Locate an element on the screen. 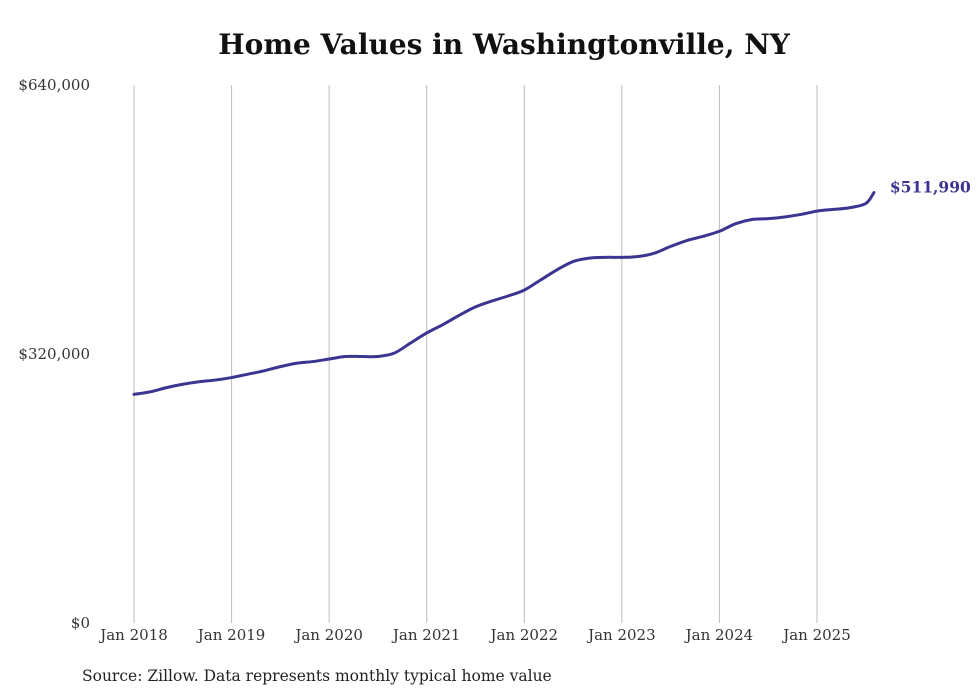 Image resolution: width=980 pixels, height=699 pixels. x-tick-label: Jan 2019 is located at coordinates (231, 635).